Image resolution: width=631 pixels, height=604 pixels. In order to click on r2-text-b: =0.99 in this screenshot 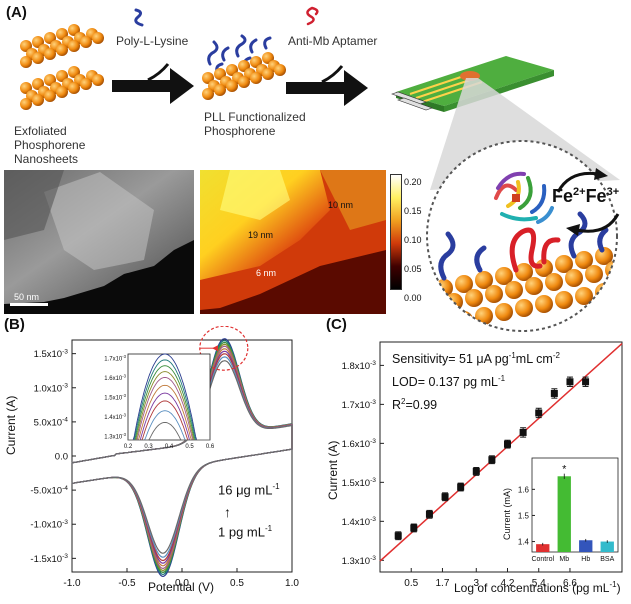, I will do `click(421, 405)`.